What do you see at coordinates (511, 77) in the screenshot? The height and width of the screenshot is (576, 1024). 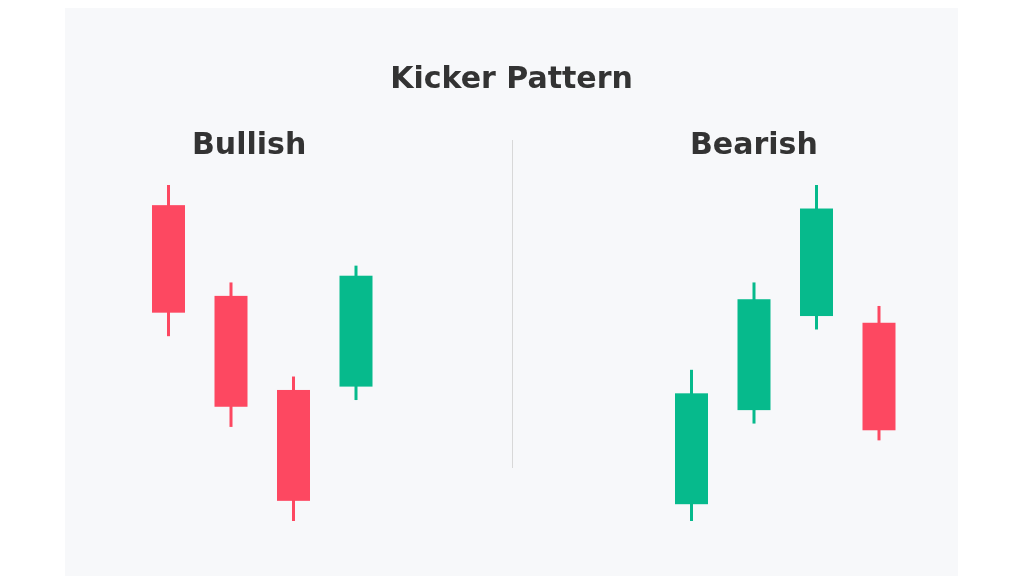 I see `text: Kicker Pattern` at bounding box center [511, 77].